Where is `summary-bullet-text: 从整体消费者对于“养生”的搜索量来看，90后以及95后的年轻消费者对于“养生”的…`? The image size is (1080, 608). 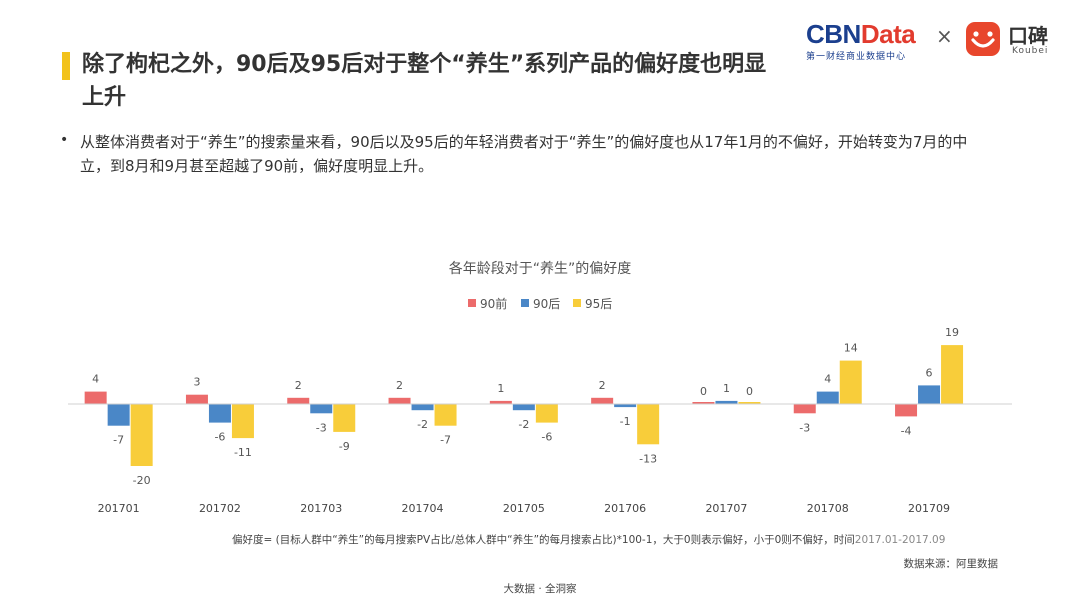
summary-bullet-text: 从整体消费者对于“养生”的搜索量来看，90后以及95后的年轻消费者对于“养生”的… is located at coordinates (524, 154).